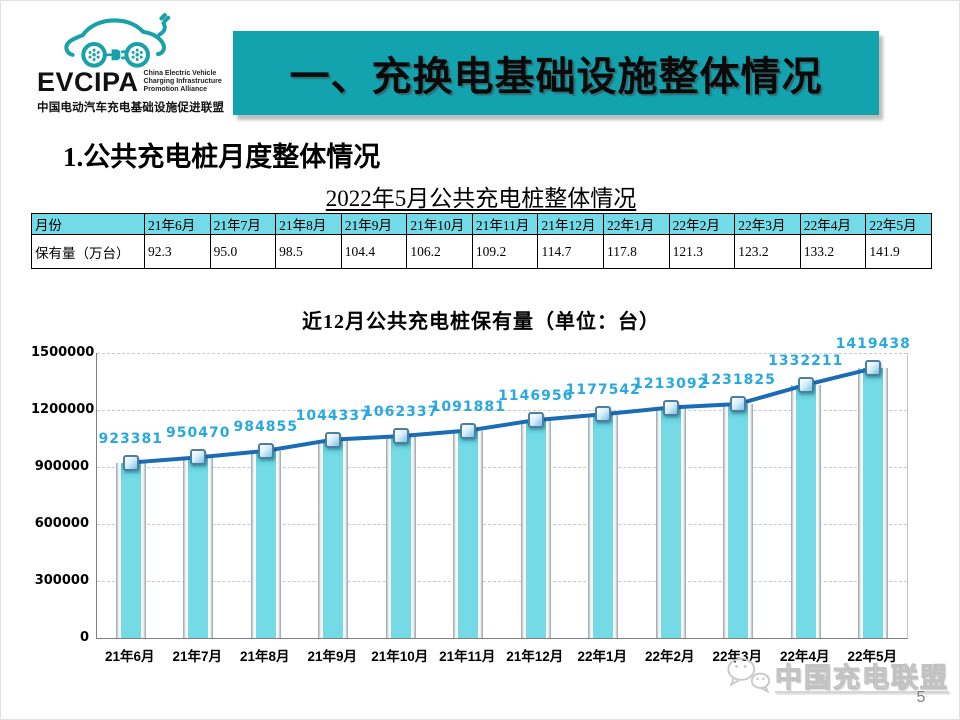 The height and width of the screenshot is (720, 960). Describe the element at coordinates (556, 76) in the screenshot. I see `section-title: 一、充换电基础设施整体情况` at that location.